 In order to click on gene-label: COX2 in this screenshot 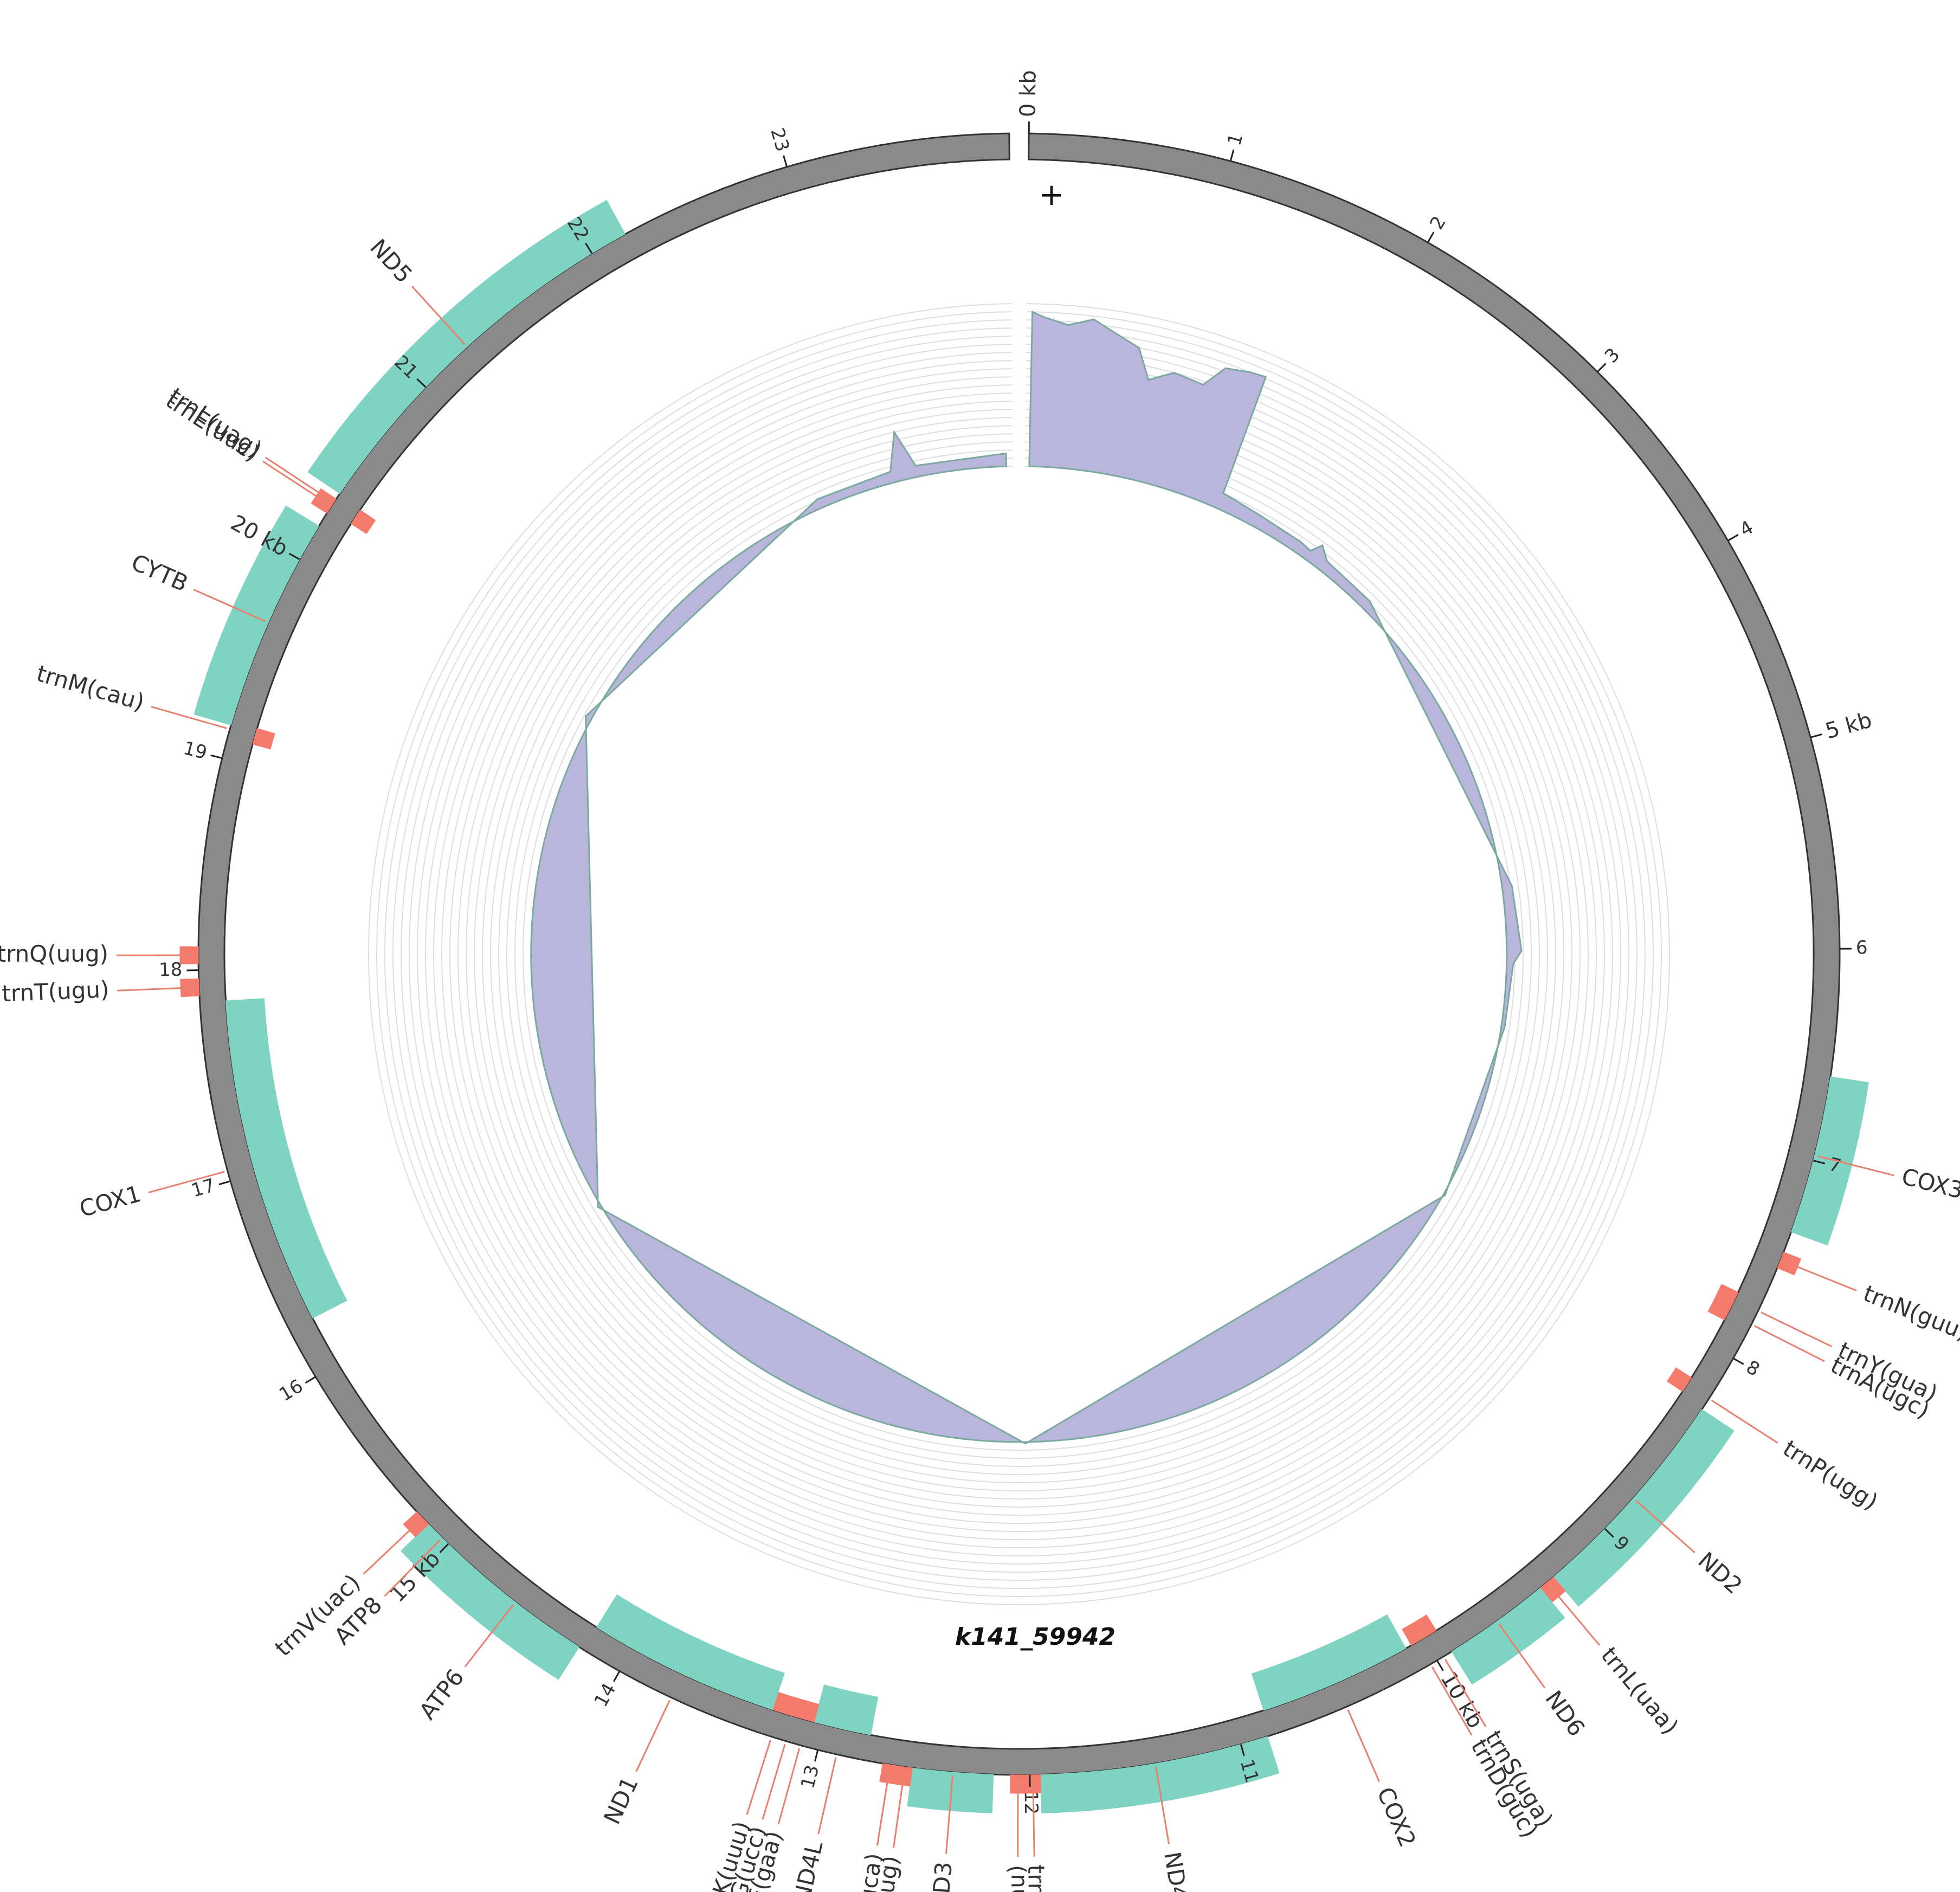, I will do `click(1396, 1817)`.